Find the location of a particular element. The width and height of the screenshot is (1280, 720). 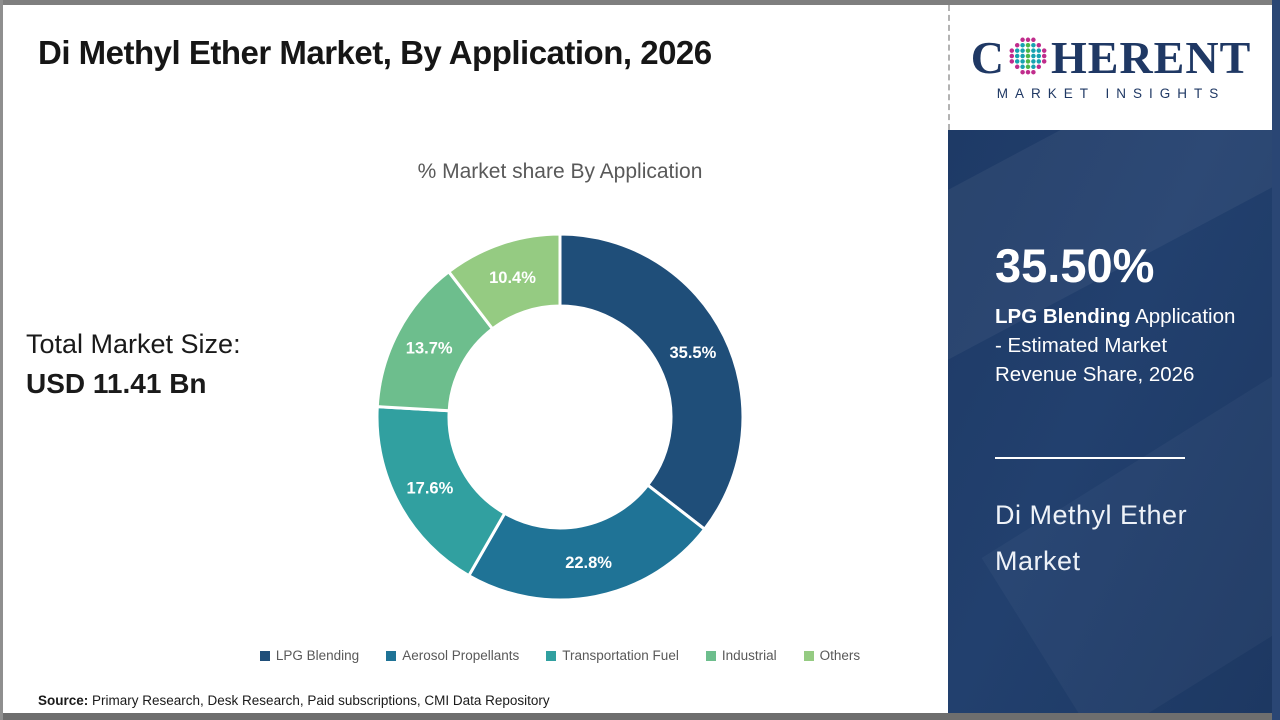

frame-top-strip is located at coordinates (640, 2).